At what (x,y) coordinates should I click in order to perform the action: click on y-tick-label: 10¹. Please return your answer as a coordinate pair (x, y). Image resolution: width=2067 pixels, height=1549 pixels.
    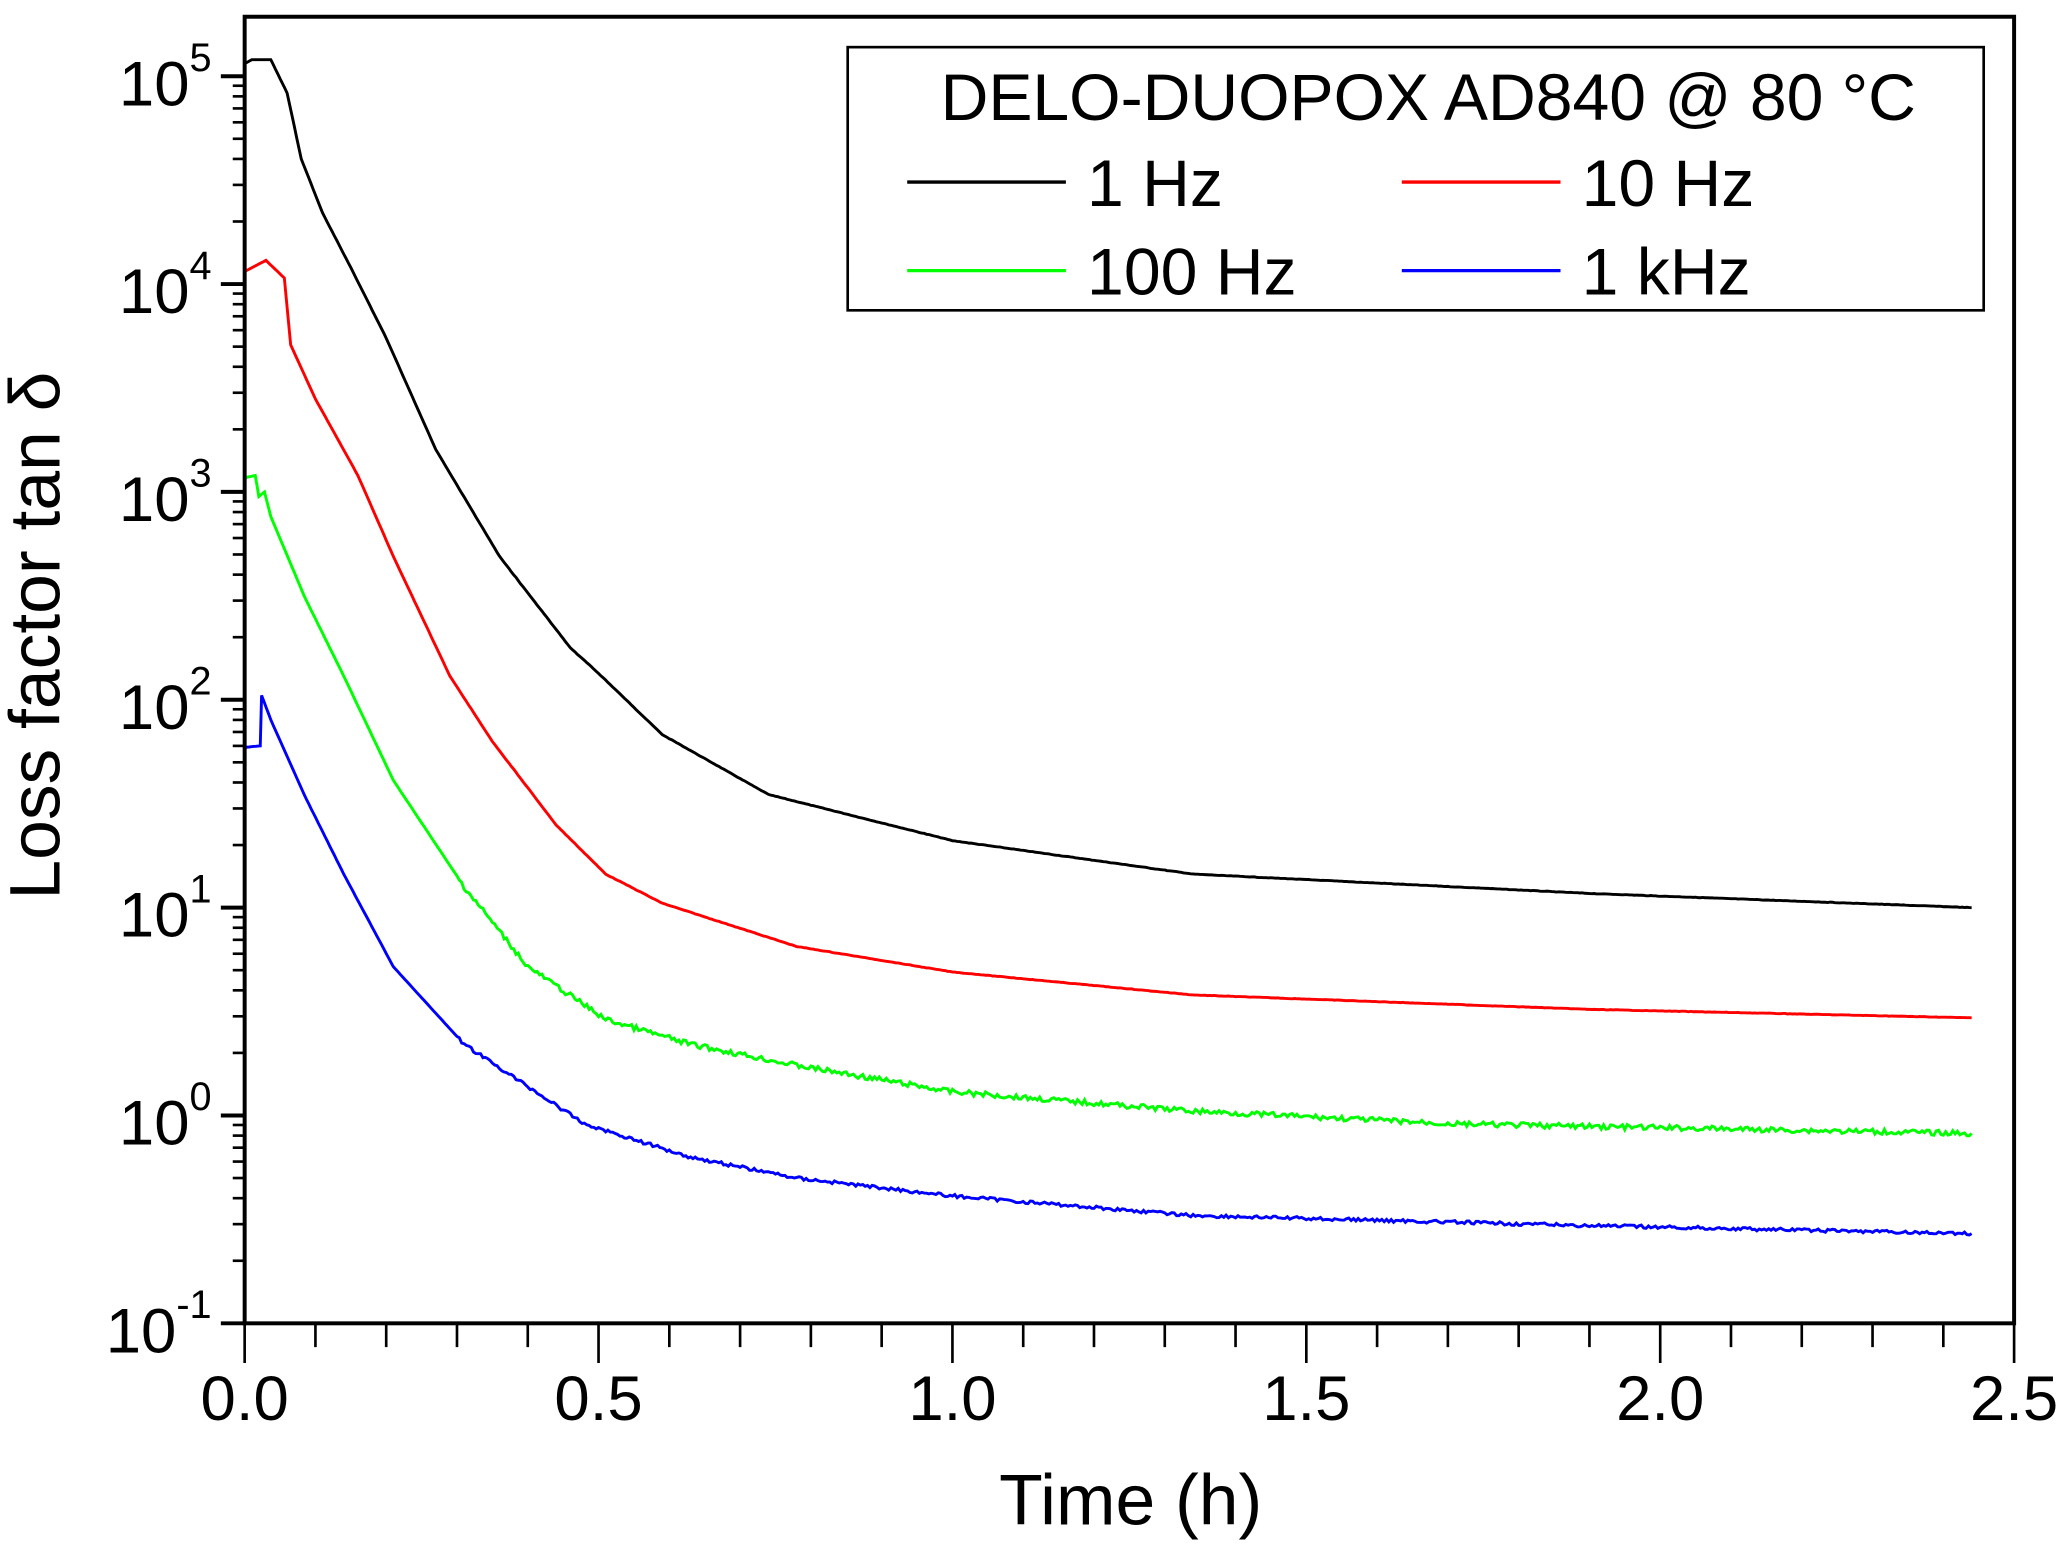
    Looking at the image, I should click on (165, 908).